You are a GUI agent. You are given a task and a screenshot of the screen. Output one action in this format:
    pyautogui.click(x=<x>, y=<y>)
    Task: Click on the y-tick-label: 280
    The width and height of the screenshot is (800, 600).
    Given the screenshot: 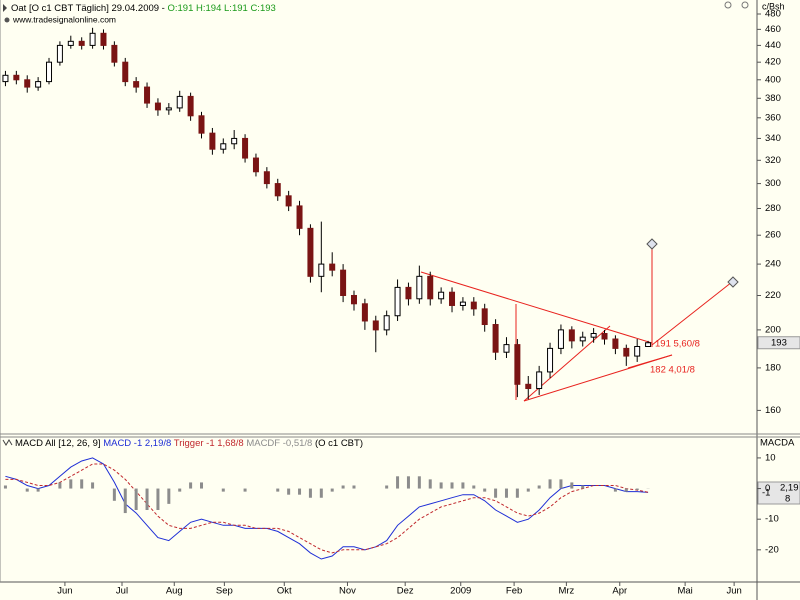 What is the action you would take?
    pyautogui.click(x=773, y=208)
    